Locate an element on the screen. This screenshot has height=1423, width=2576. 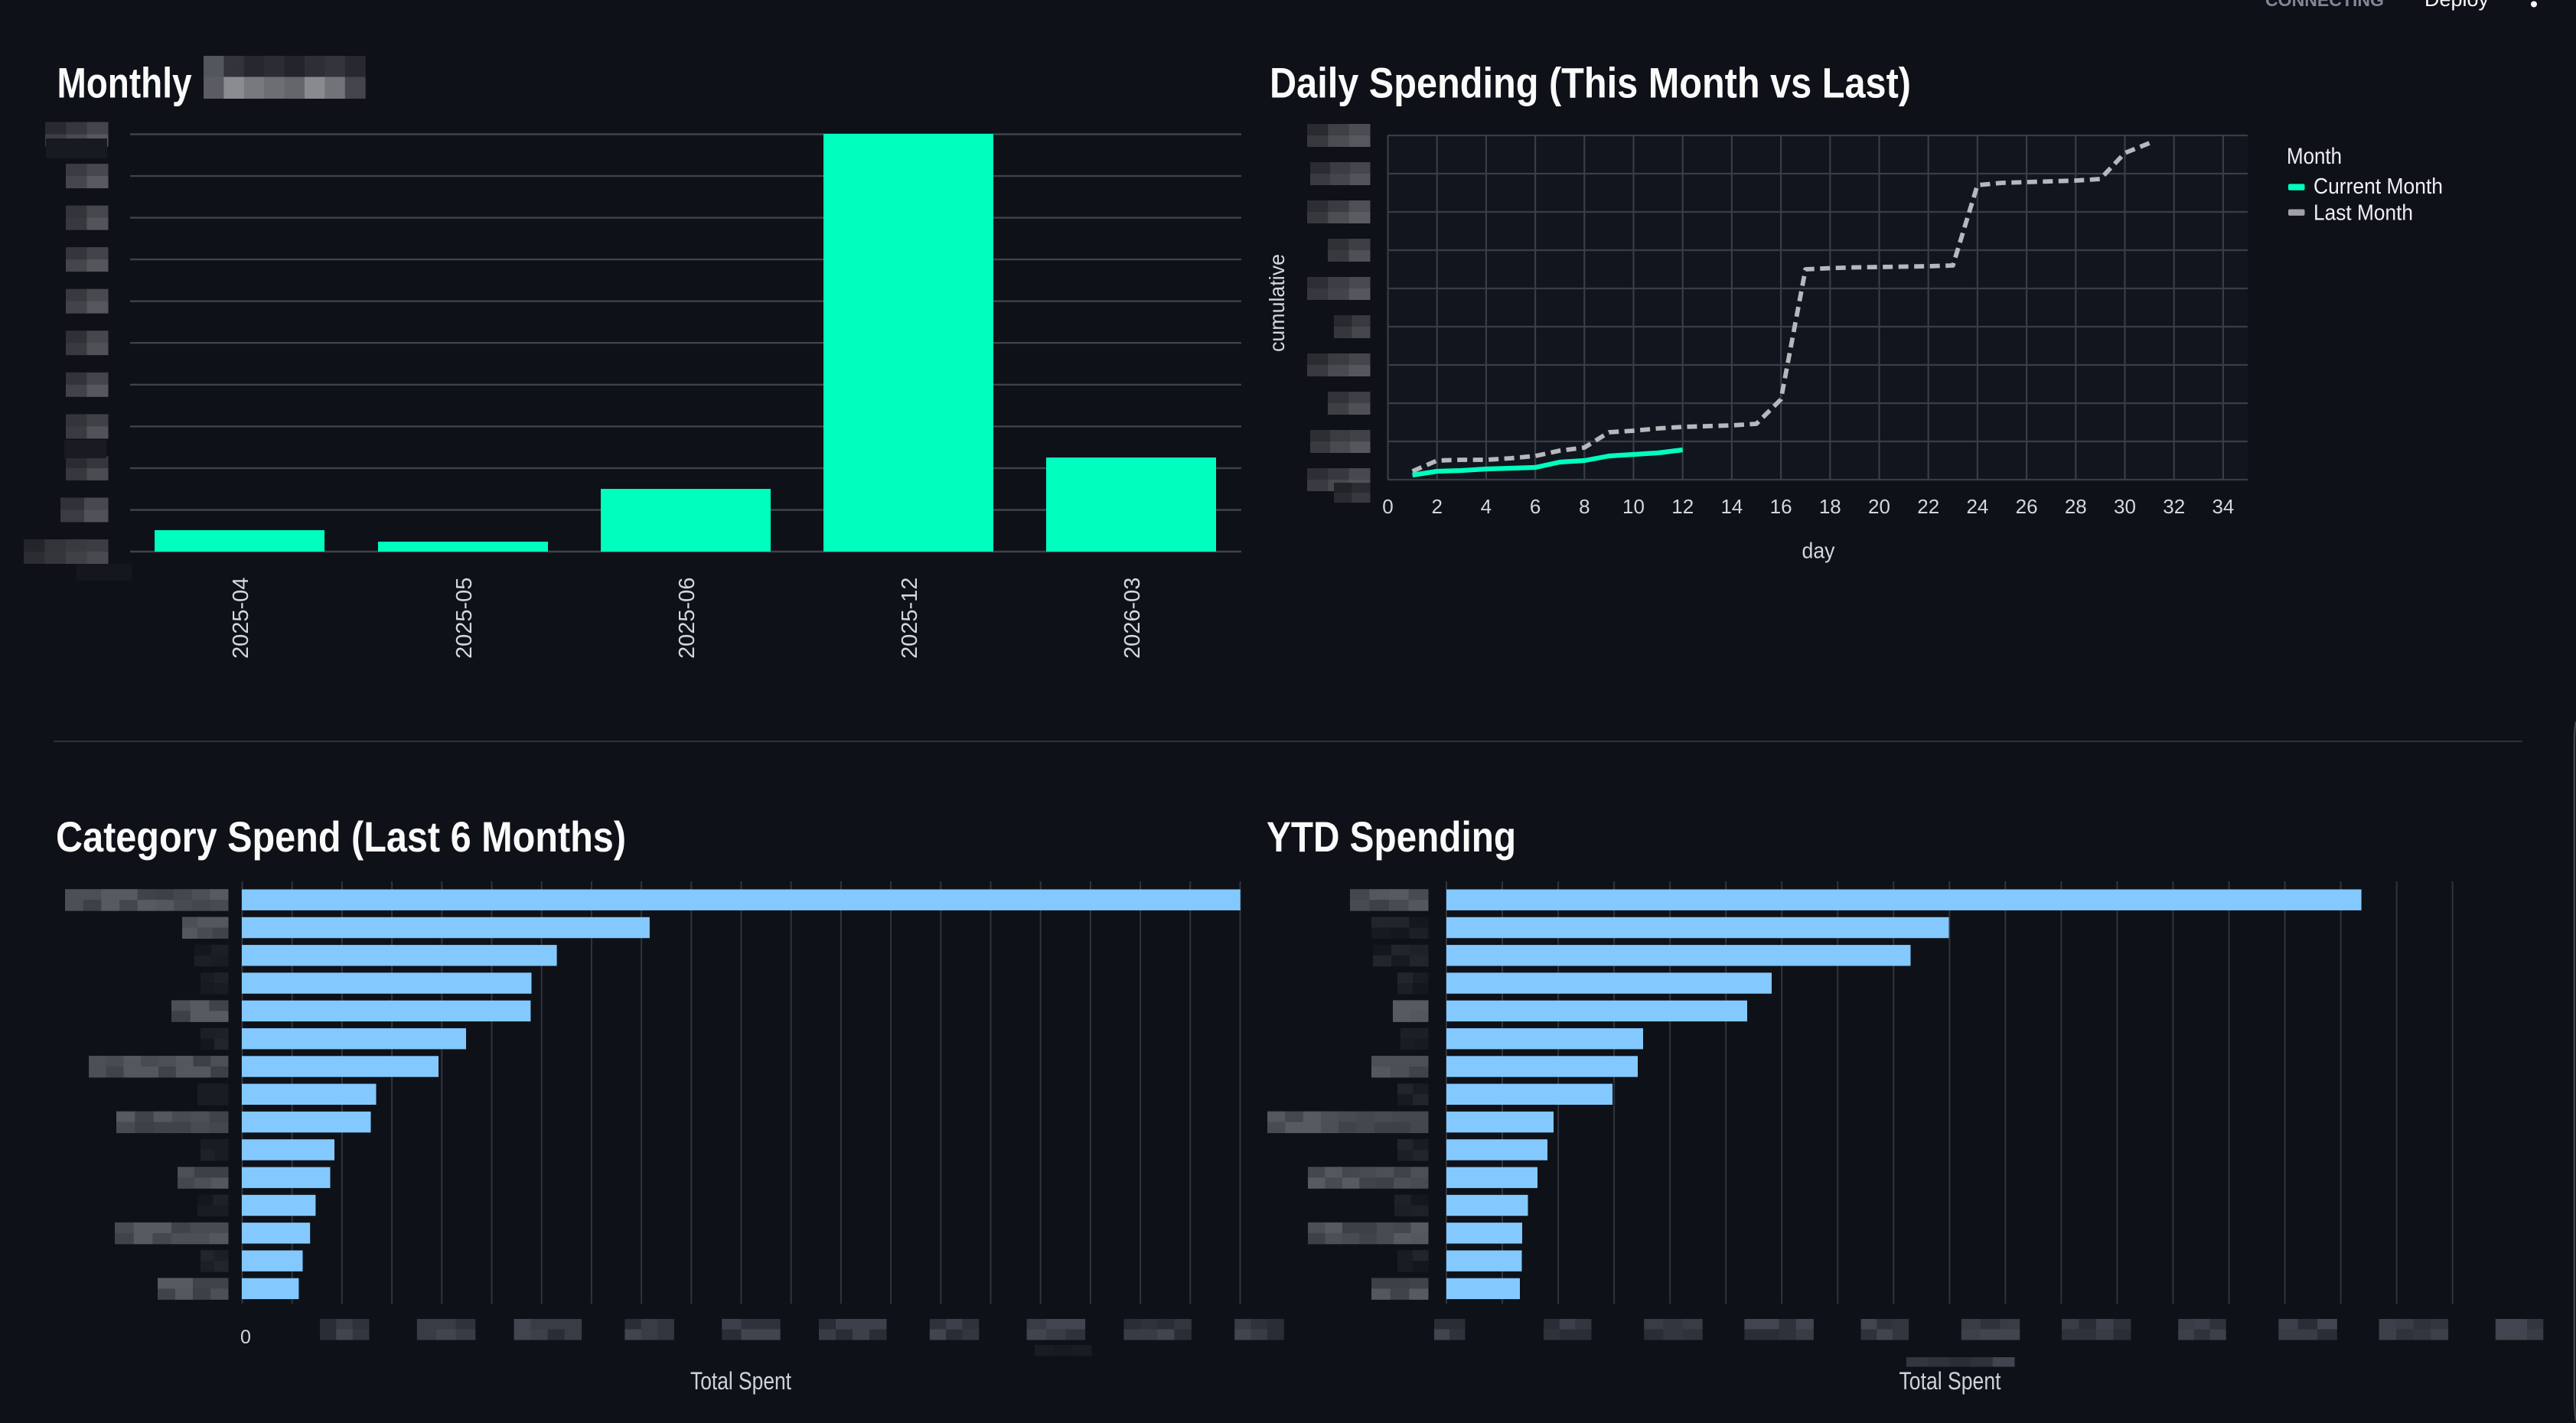
svg-text: 4 is located at coordinates (1486, 506).